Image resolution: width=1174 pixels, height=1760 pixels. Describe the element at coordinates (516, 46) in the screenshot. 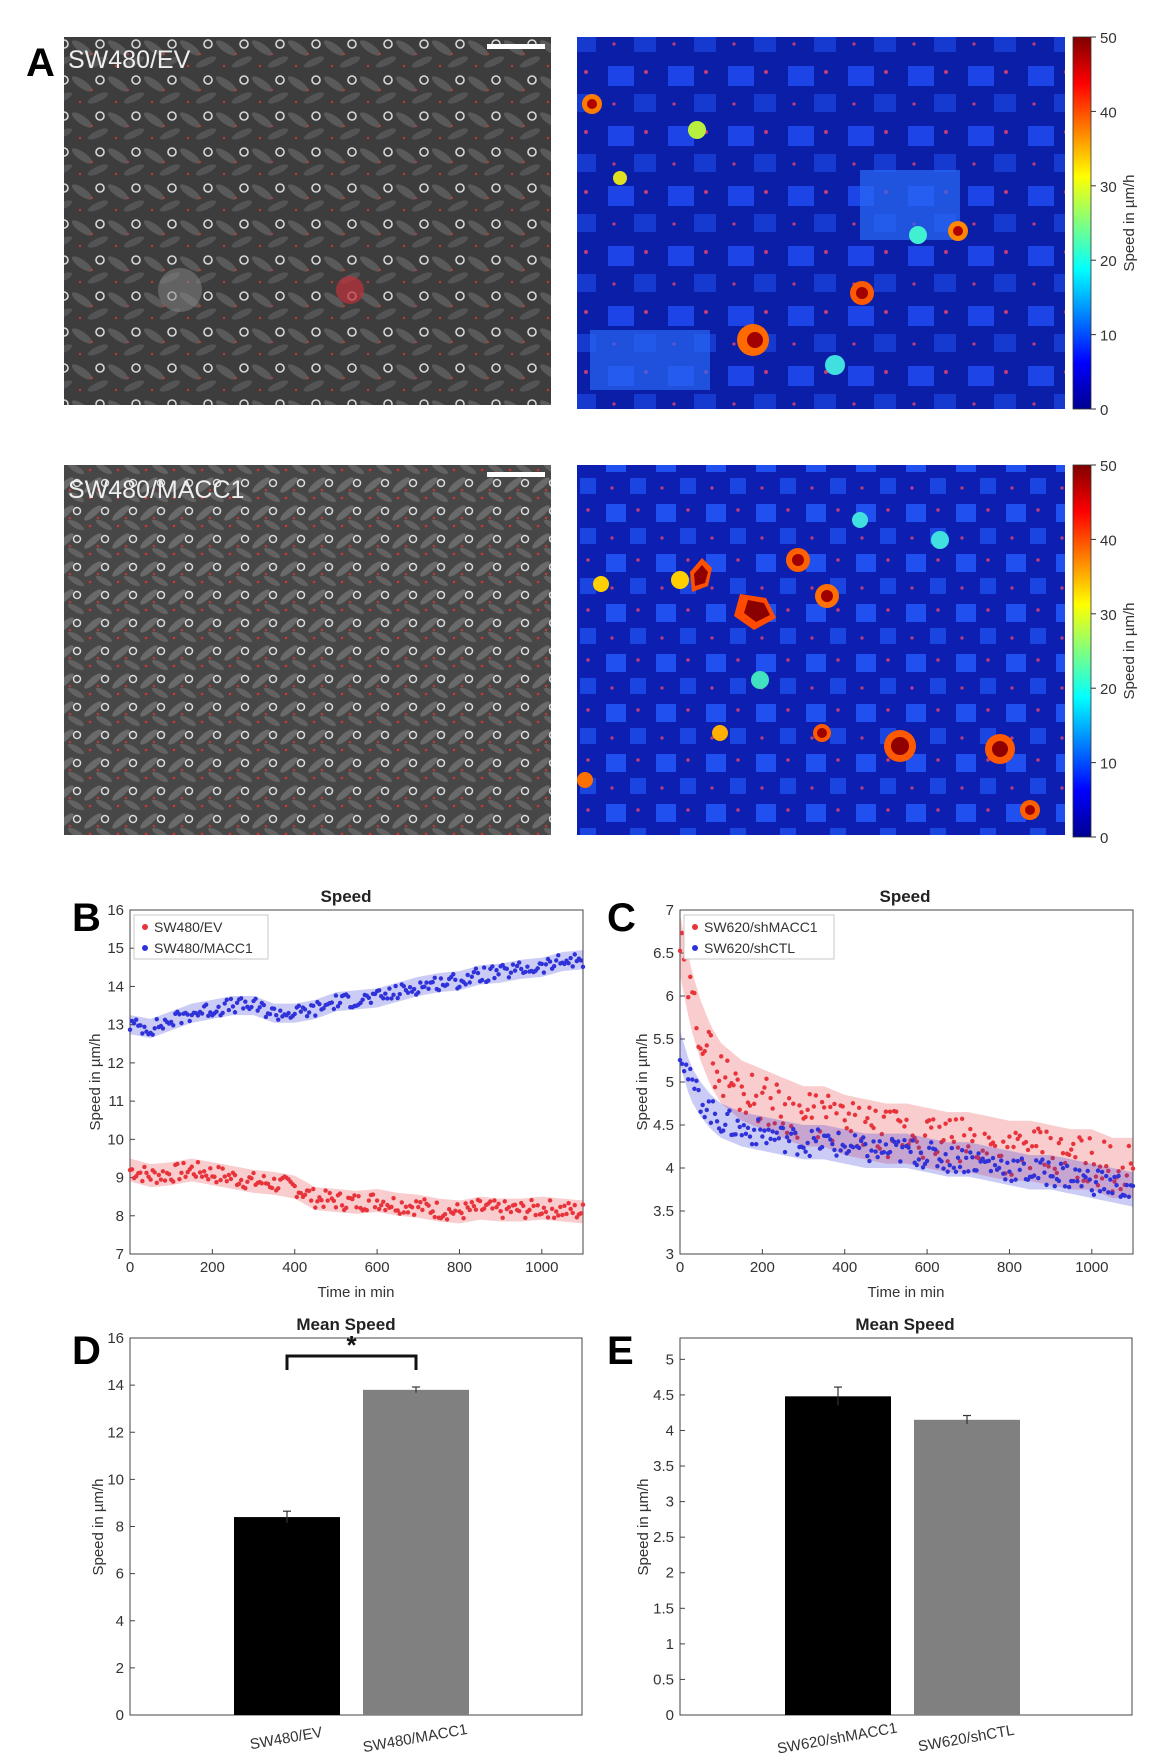

I see `scale-bar` at that location.